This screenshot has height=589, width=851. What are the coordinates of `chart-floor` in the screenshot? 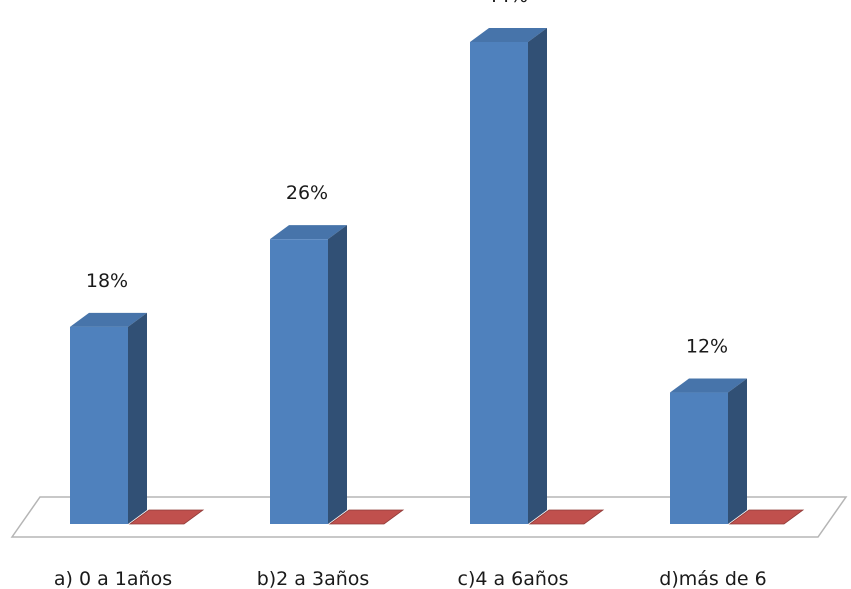 It's located at (429, 517).